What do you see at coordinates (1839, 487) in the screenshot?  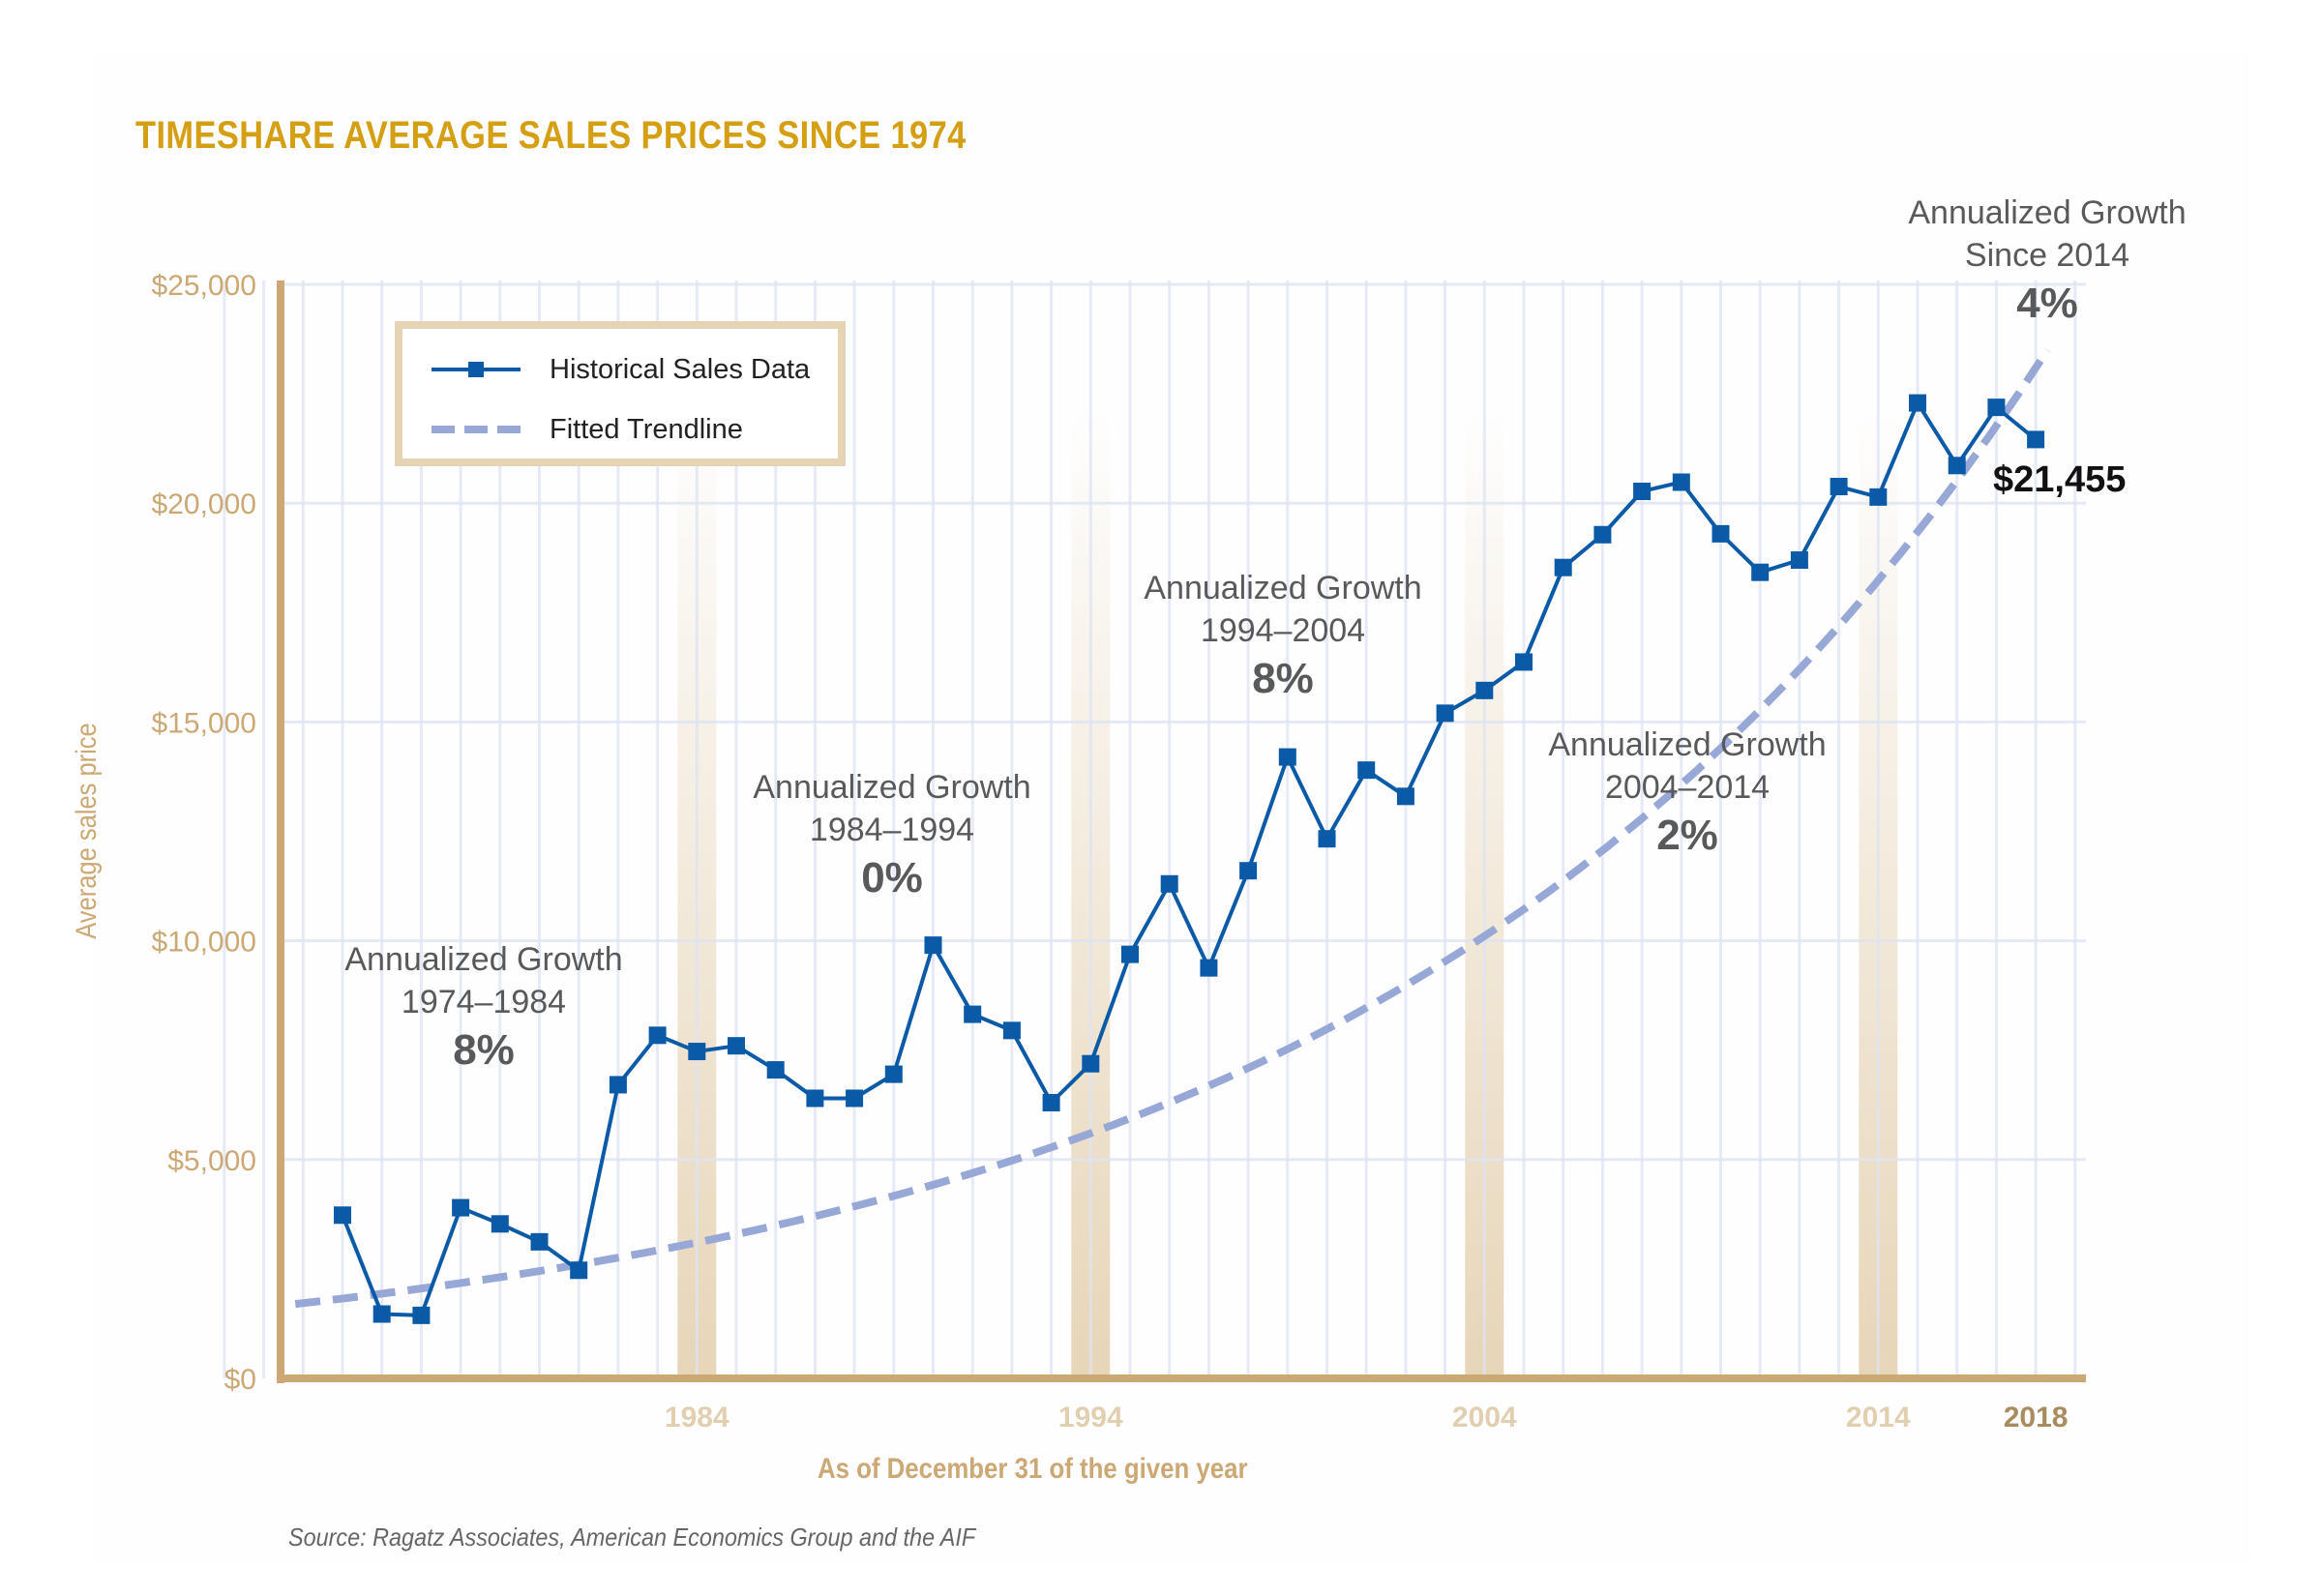 I see `data-point-2013` at bounding box center [1839, 487].